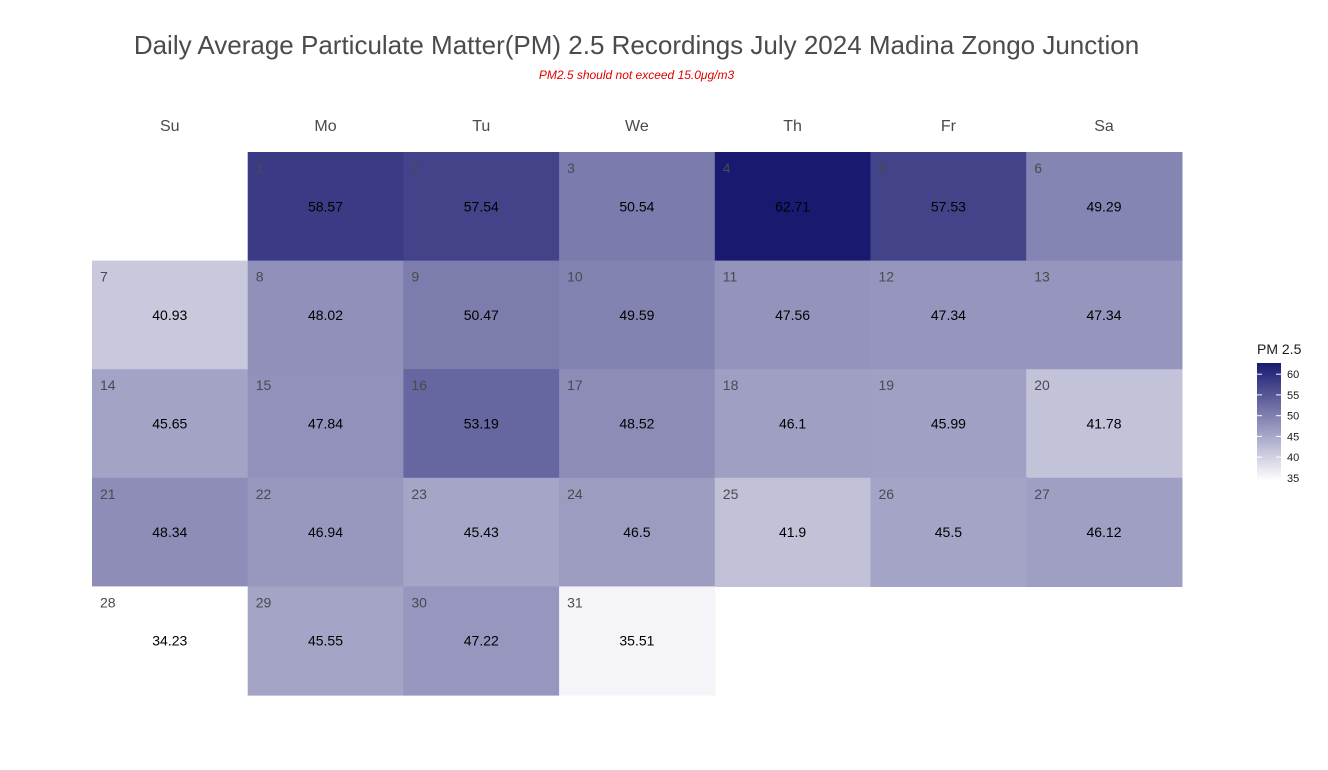 Image resolution: width=1328 pixels, height=770 pixels. What do you see at coordinates (419, 602) in the screenshot?
I see `day-number: 30` at bounding box center [419, 602].